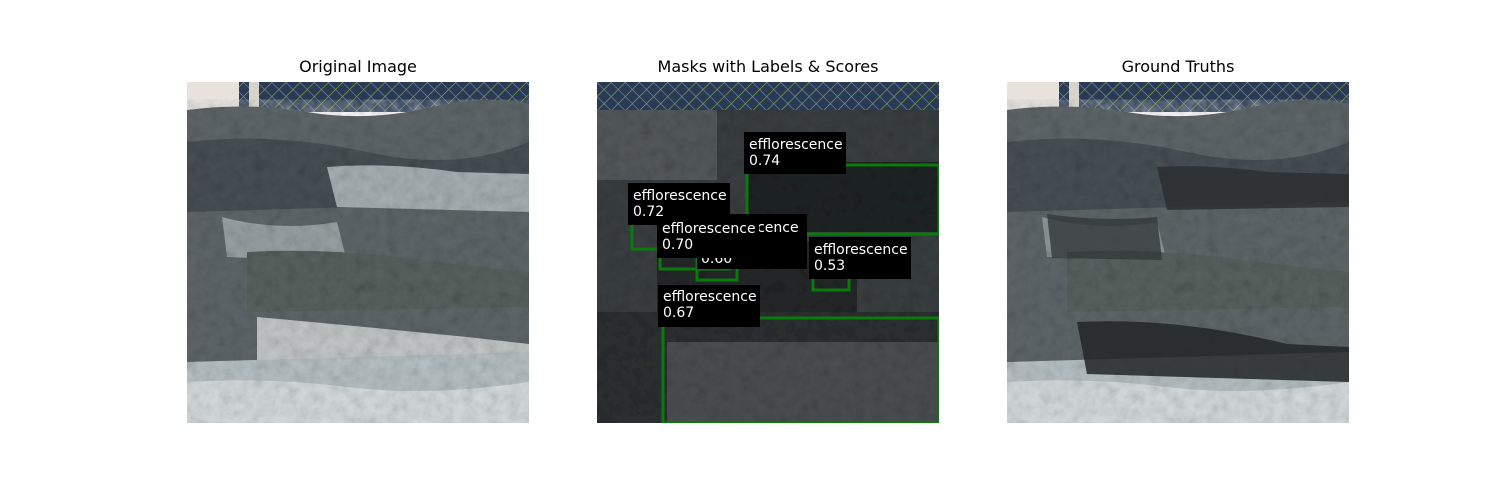 The image size is (1500, 500). Describe the element at coordinates (709, 306) in the screenshot. I see `label-efflorescence-067: efflorescence 0.67` at that location.